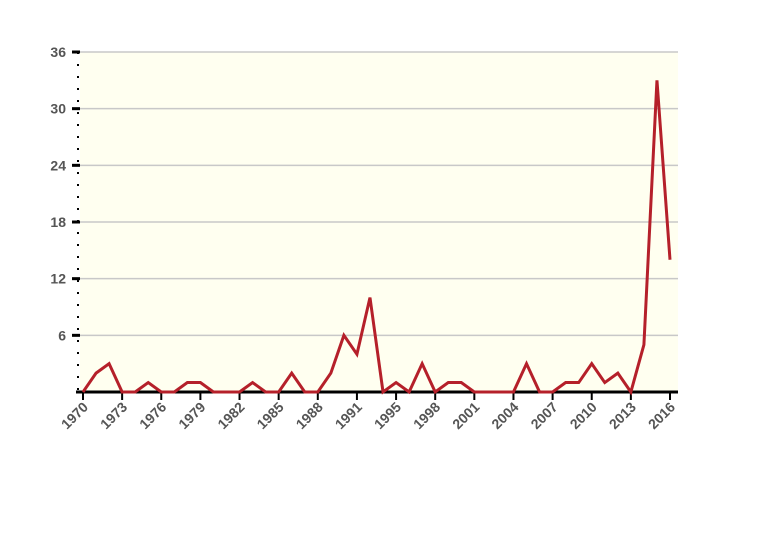 The height and width of the screenshot is (535, 760). What do you see at coordinates (58, 222) in the screenshot?
I see `y-tick-label: 18` at bounding box center [58, 222].